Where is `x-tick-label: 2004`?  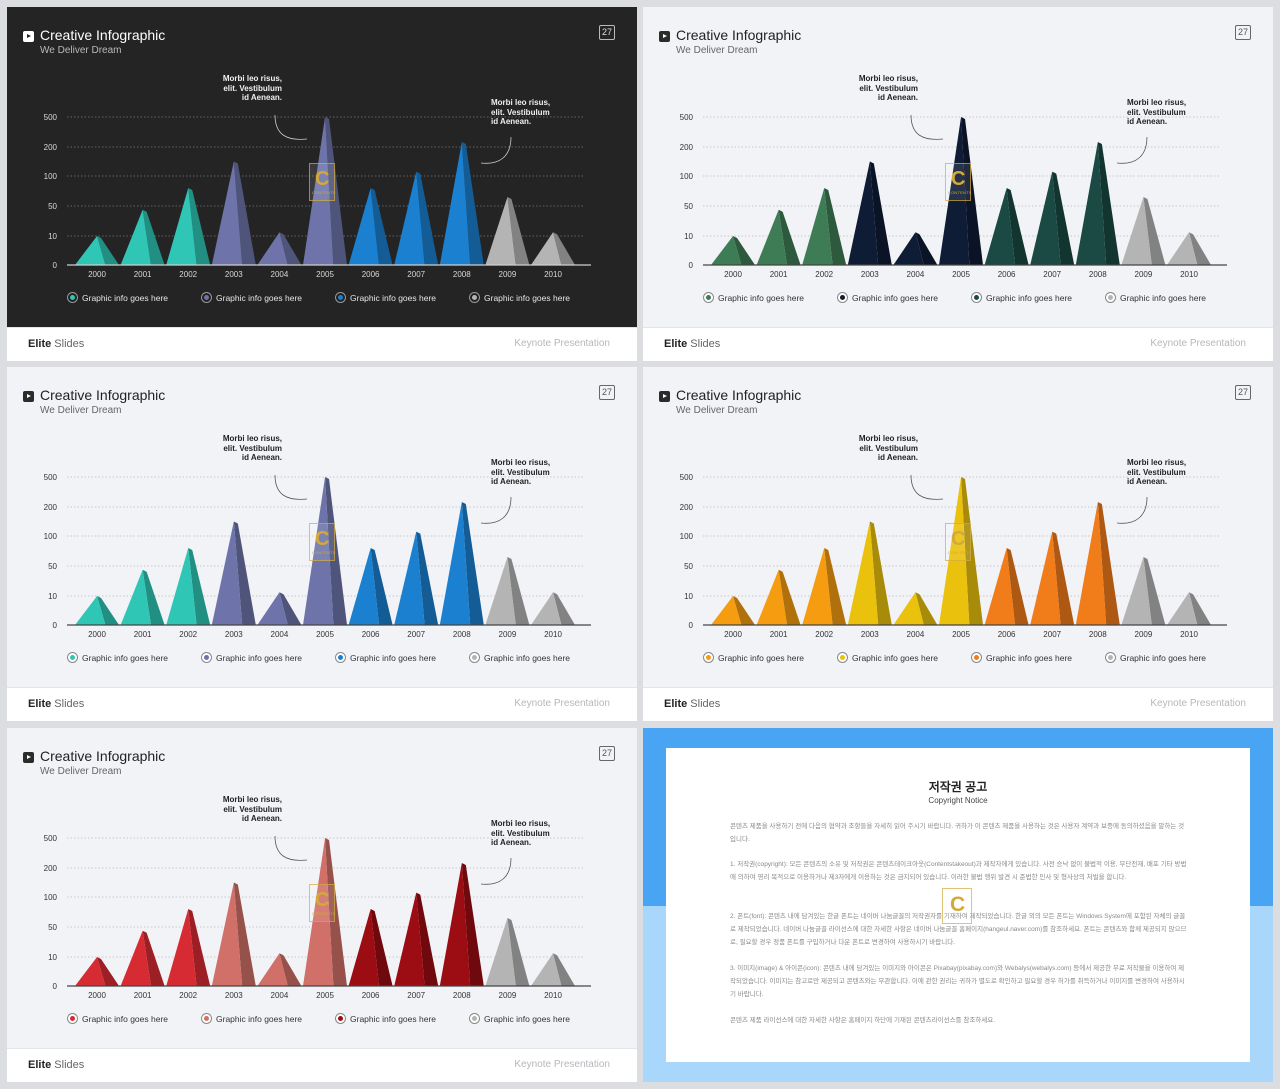
x-tick-label: 2004 is located at coordinates (916, 274).